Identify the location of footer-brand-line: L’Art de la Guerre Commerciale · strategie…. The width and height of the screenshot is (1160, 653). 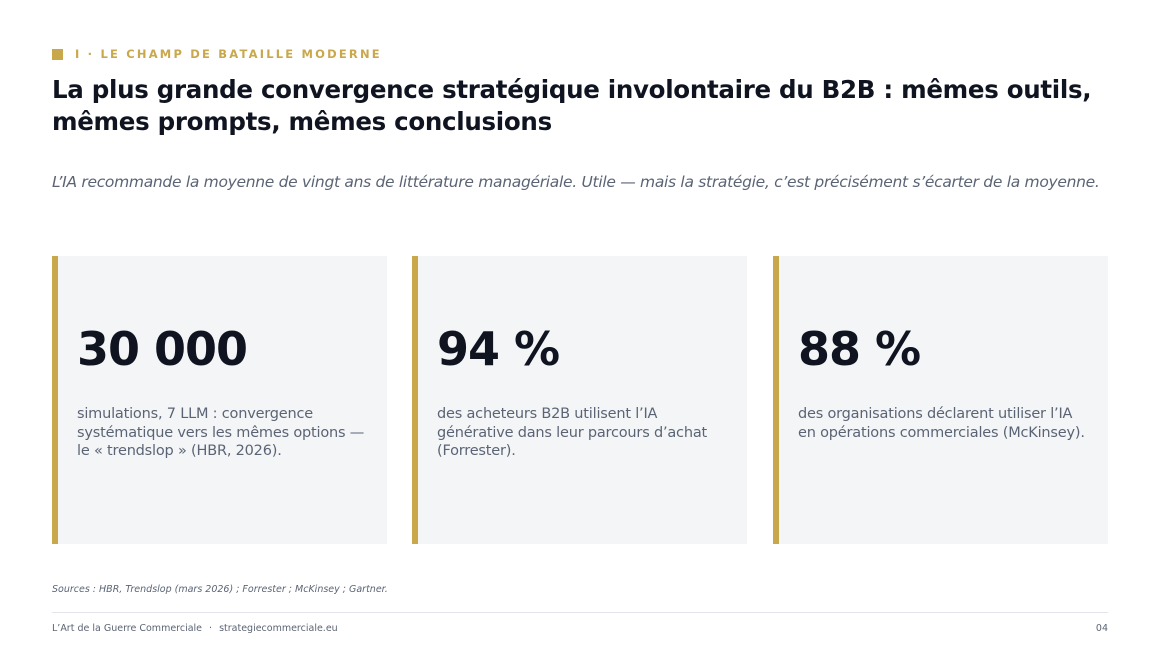
(195, 628).